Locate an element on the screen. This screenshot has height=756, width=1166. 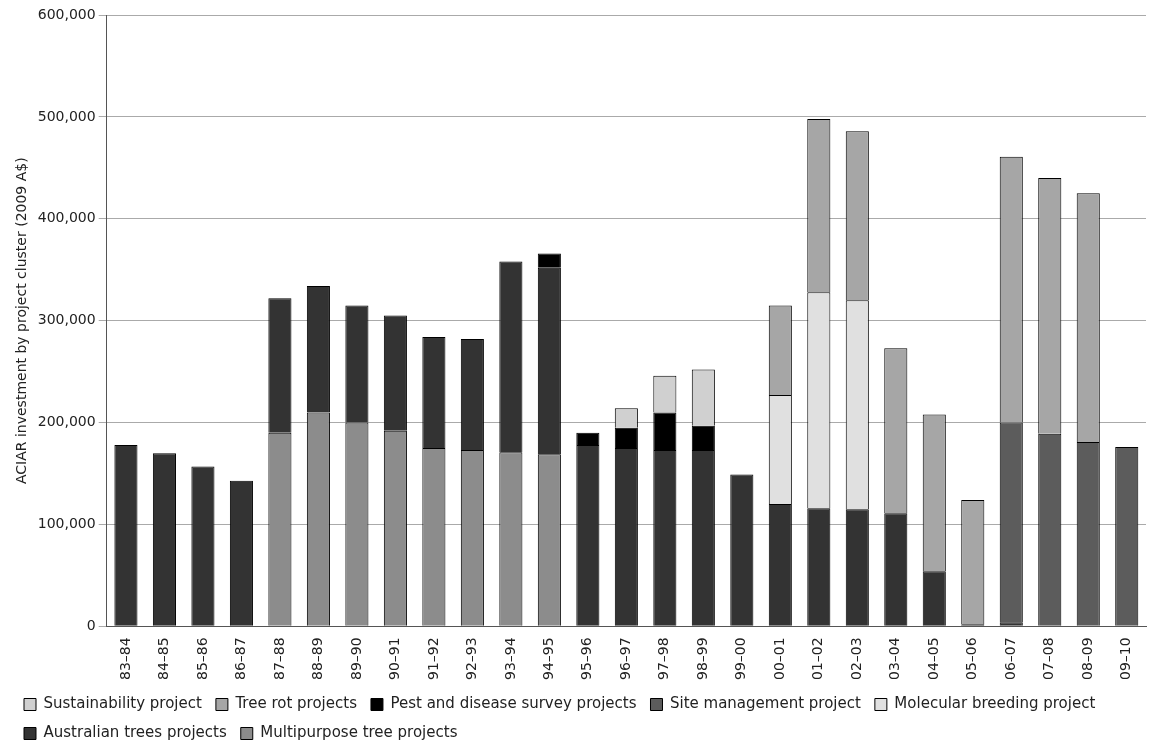
x-tick-label: 87–88 is located at coordinates (278, 659).